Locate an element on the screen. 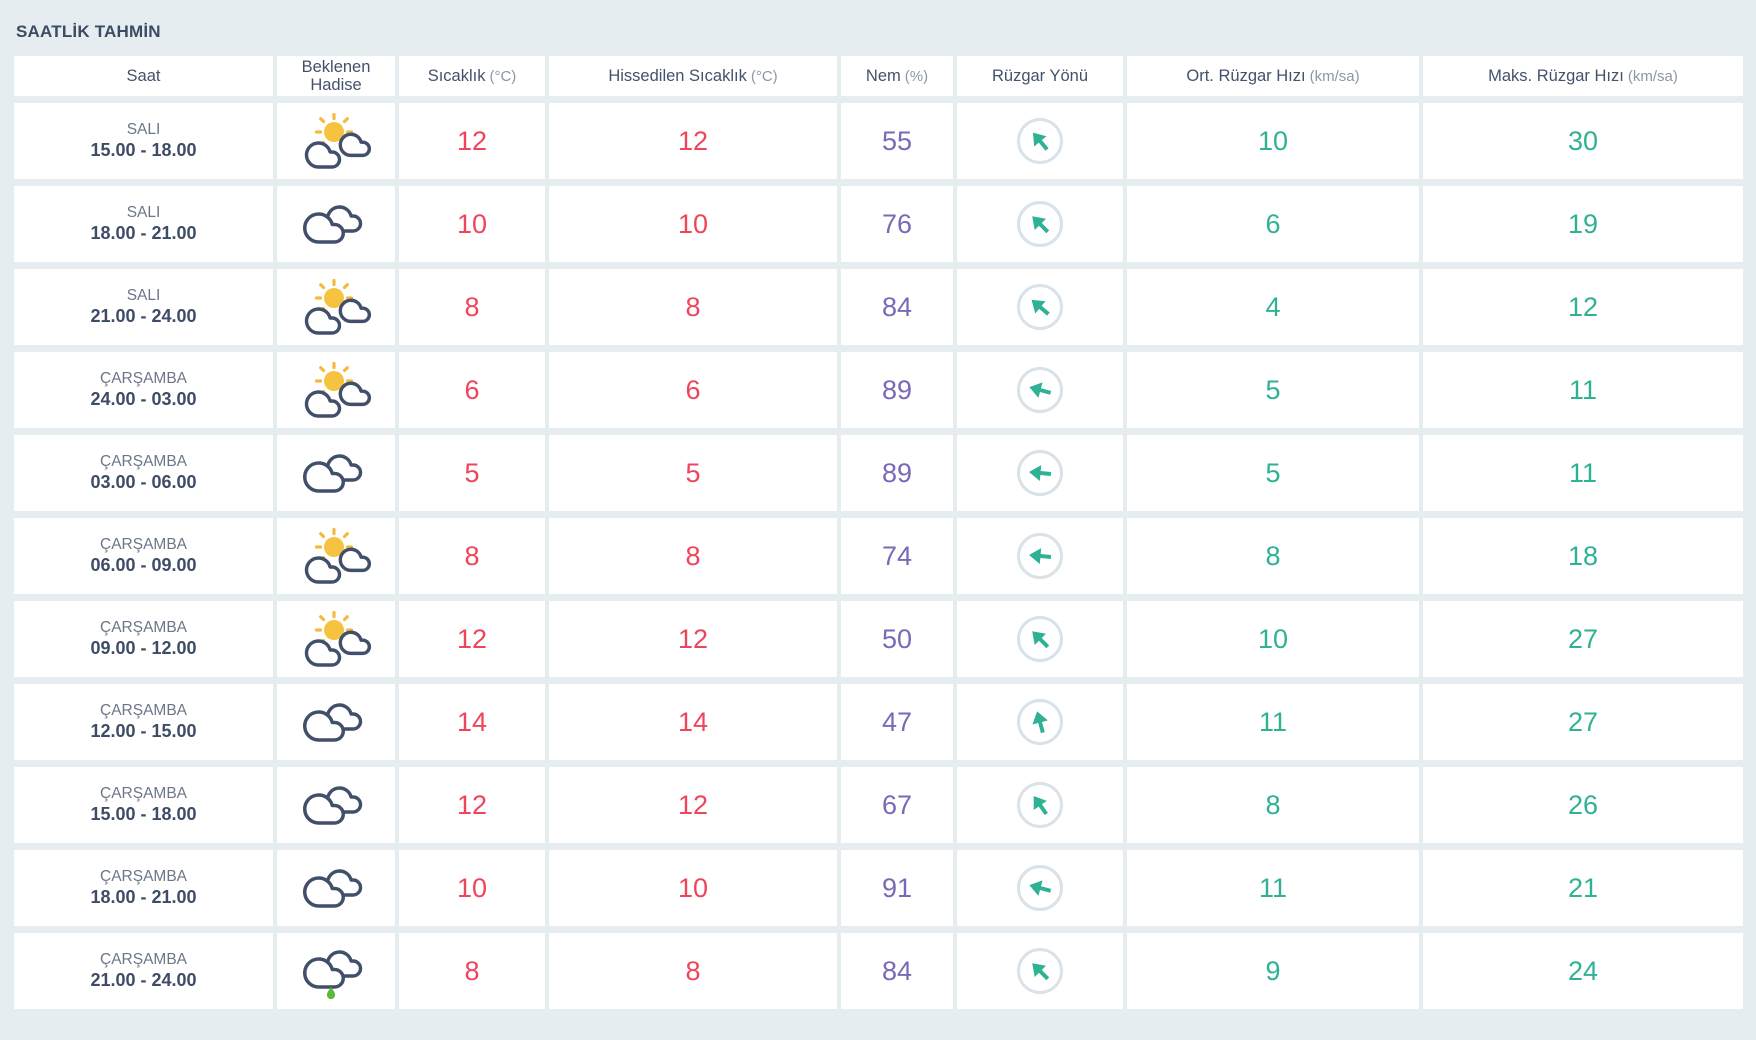 Image resolution: width=1756 pixels, height=1040 pixels. temperature-value: 5 is located at coordinates (472, 472).